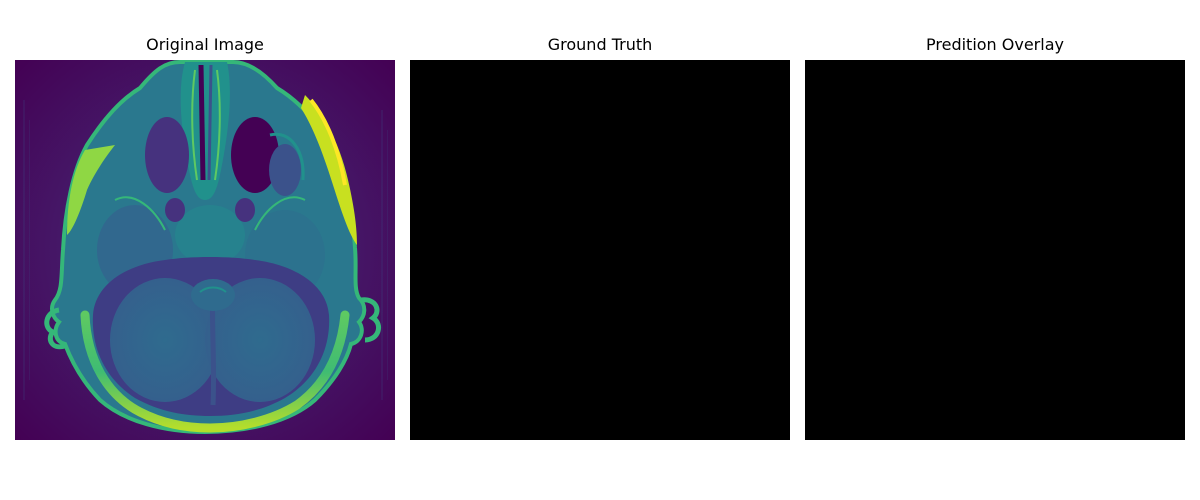  I want to click on panel-title-ground-truth: Ground Truth, so click(600, 44).